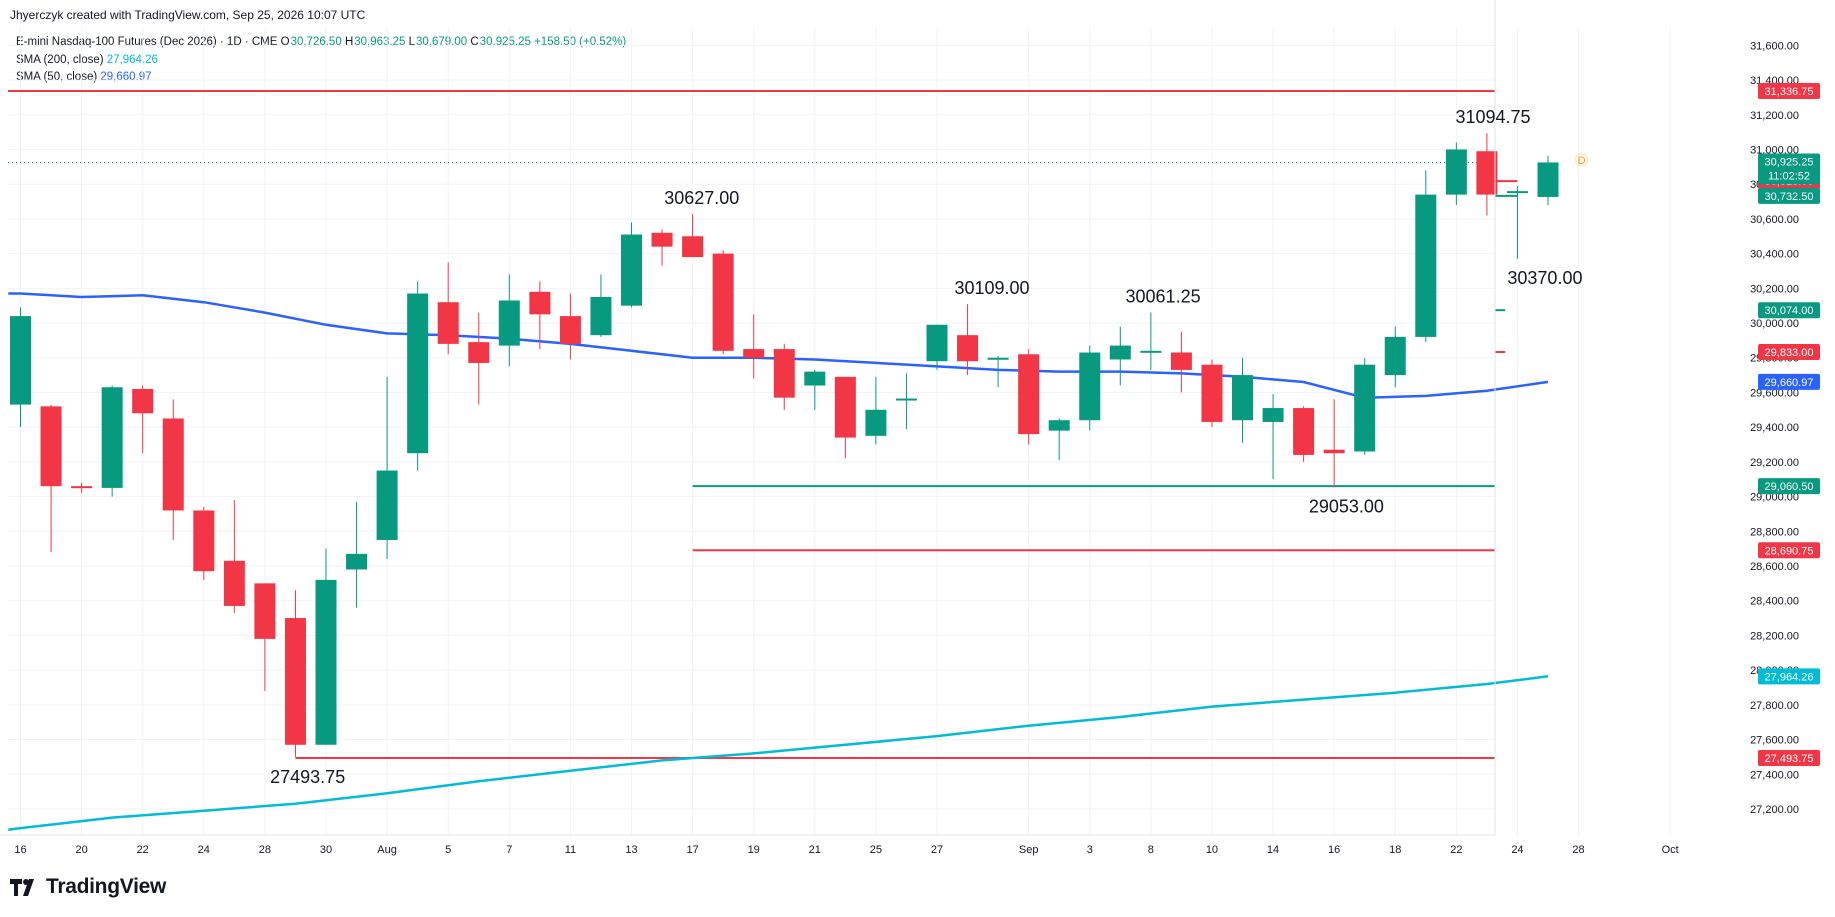  What do you see at coordinates (1774, 463) in the screenshot?
I see `price-tick-label: 29,200.00` at bounding box center [1774, 463].